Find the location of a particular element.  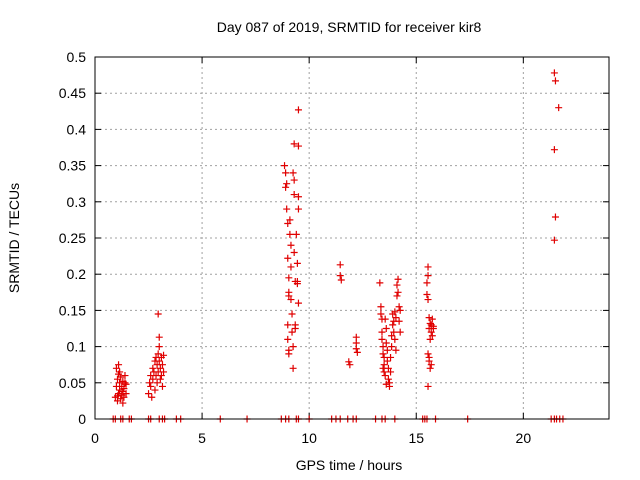

y-tick-label: 0.05 is located at coordinates (72, 383).